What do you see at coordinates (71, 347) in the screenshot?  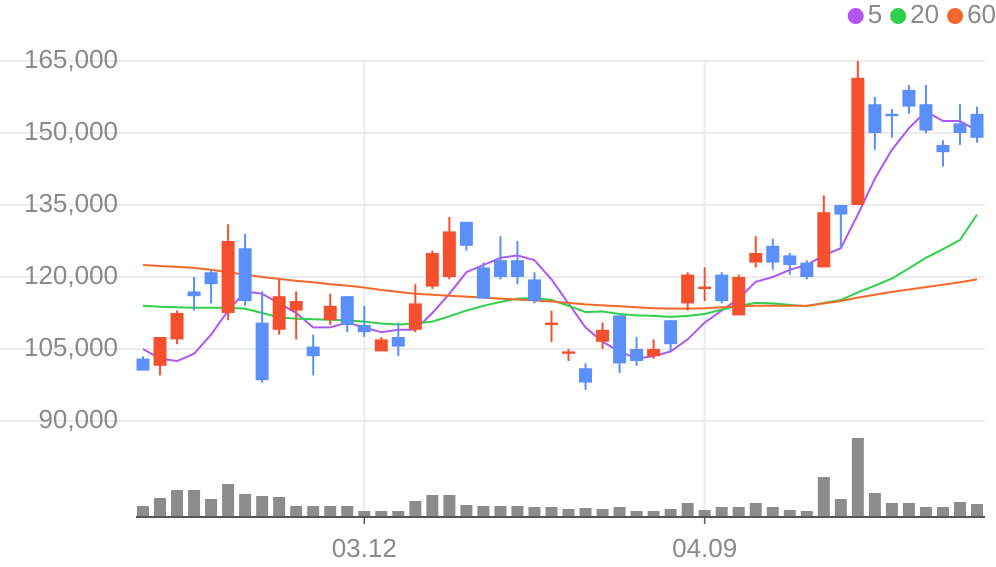 I see `y-tick-label: 105,000` at bounding box center [71, 347].